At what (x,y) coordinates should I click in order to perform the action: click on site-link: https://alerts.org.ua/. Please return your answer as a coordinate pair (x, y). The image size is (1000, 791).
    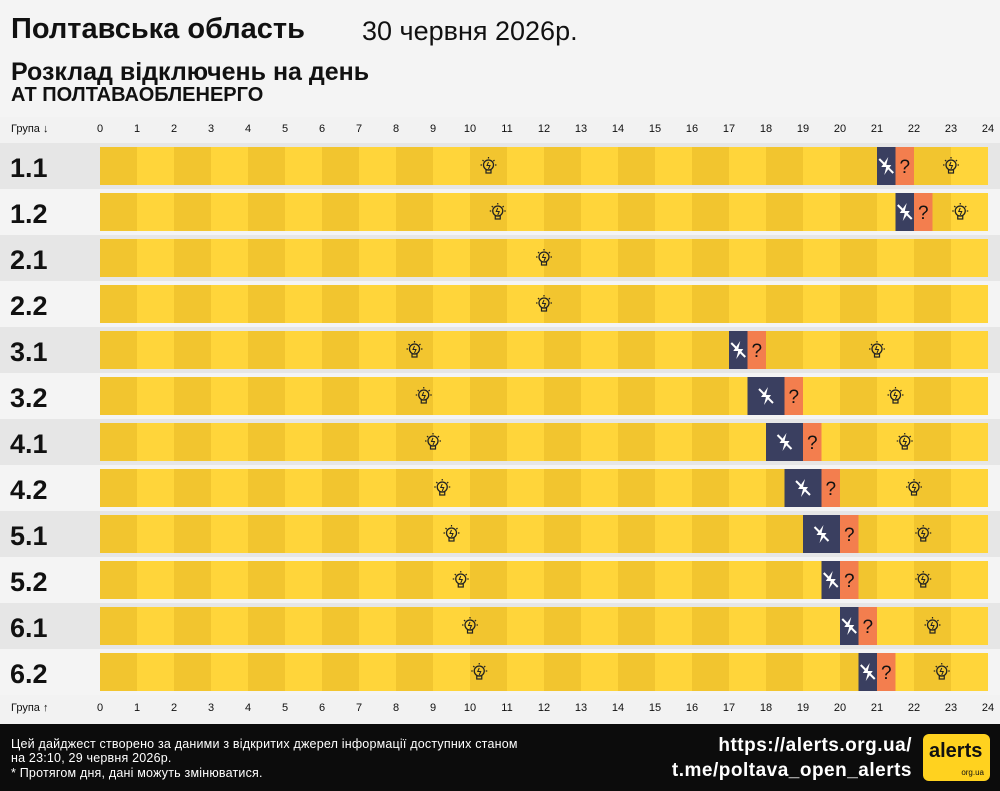
    Looking at the image, I should click on (815, 745).